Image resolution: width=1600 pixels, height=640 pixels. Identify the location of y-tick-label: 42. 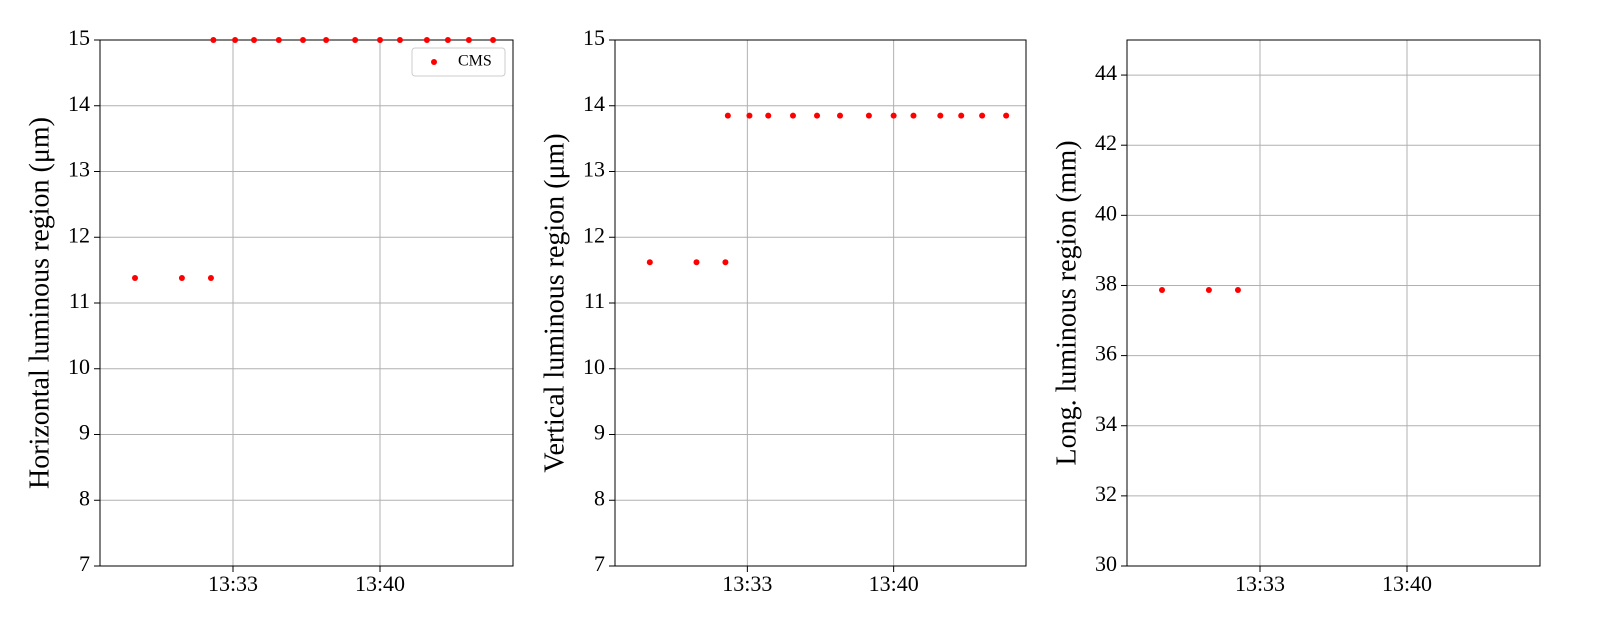
(1106, 142).